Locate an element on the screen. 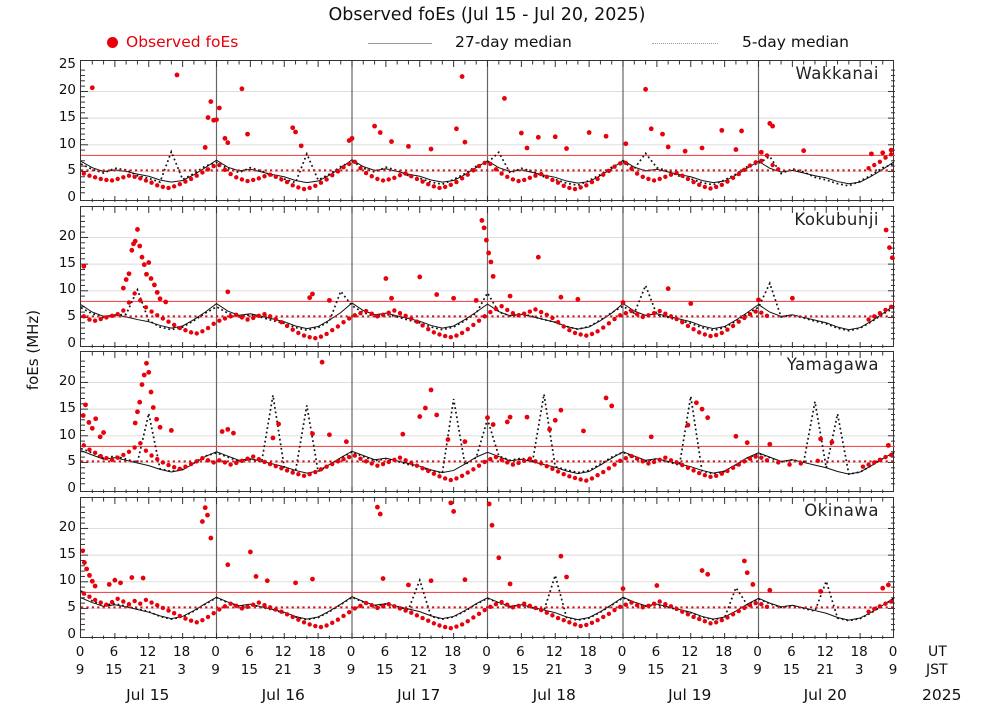  day-label: Jul 18 is located at coordinates (554, 695).